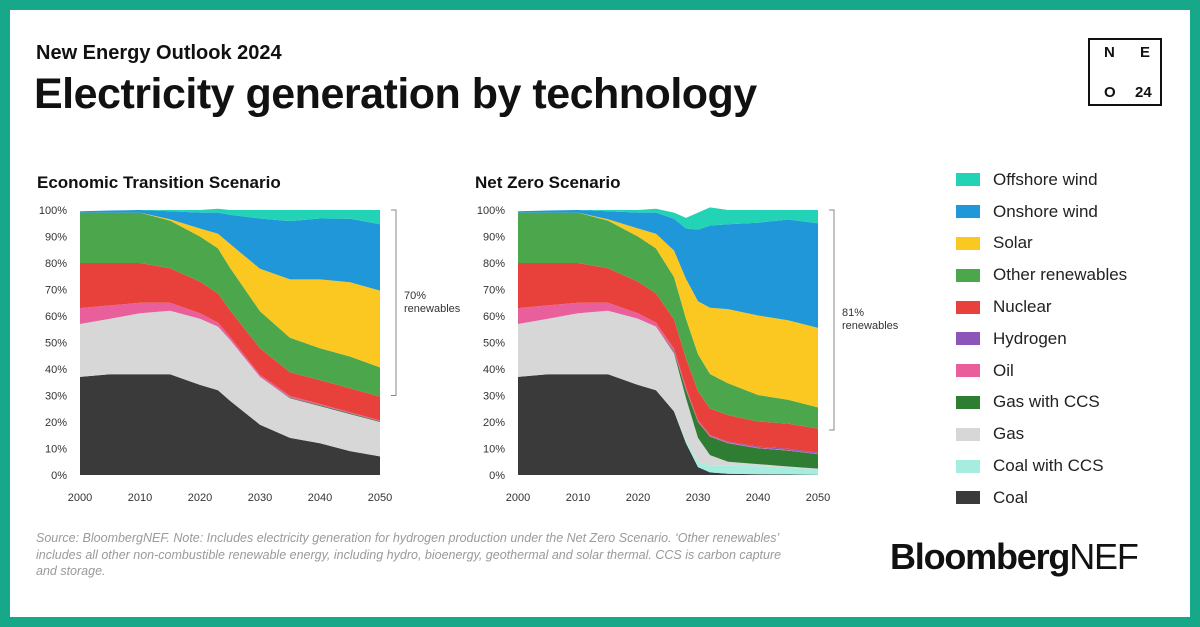 This screenshot has height=627, width=1200. Describe the element at coordinates (1045, 211) in the screenshot. I see `legend-label: Onshore wind` at that location.